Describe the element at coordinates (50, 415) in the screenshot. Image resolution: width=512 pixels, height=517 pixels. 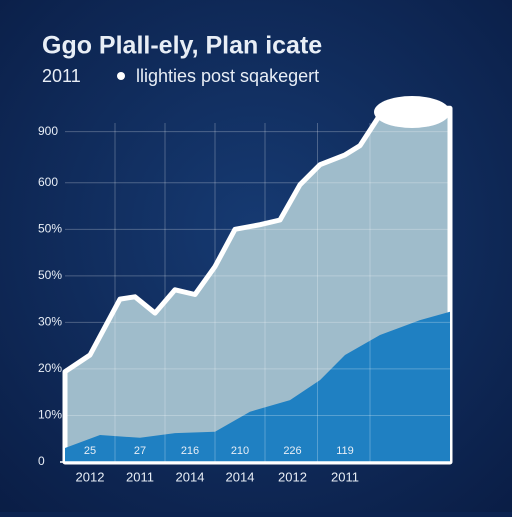
I see `y-tick-label: 10%` at that location.